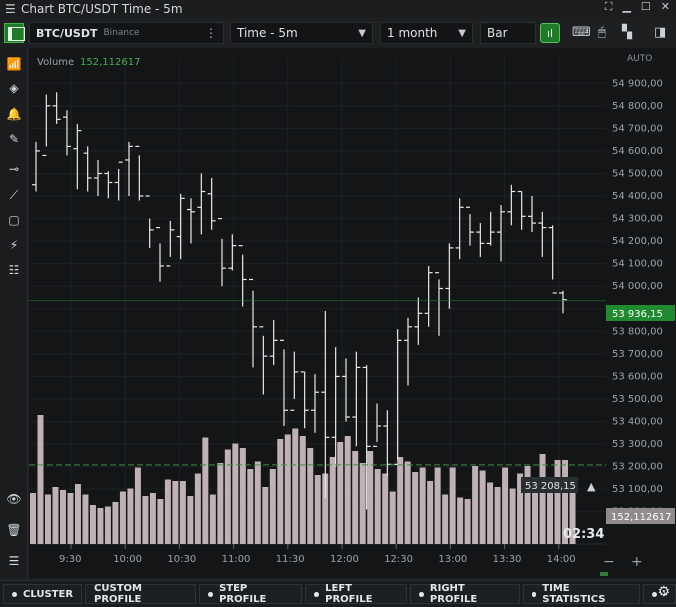 This screenshot has width=676, height=607. Describe the element at coordinates (637, 399) in the screenshot. I see `price-tick-label: 53 500,00` at that location.